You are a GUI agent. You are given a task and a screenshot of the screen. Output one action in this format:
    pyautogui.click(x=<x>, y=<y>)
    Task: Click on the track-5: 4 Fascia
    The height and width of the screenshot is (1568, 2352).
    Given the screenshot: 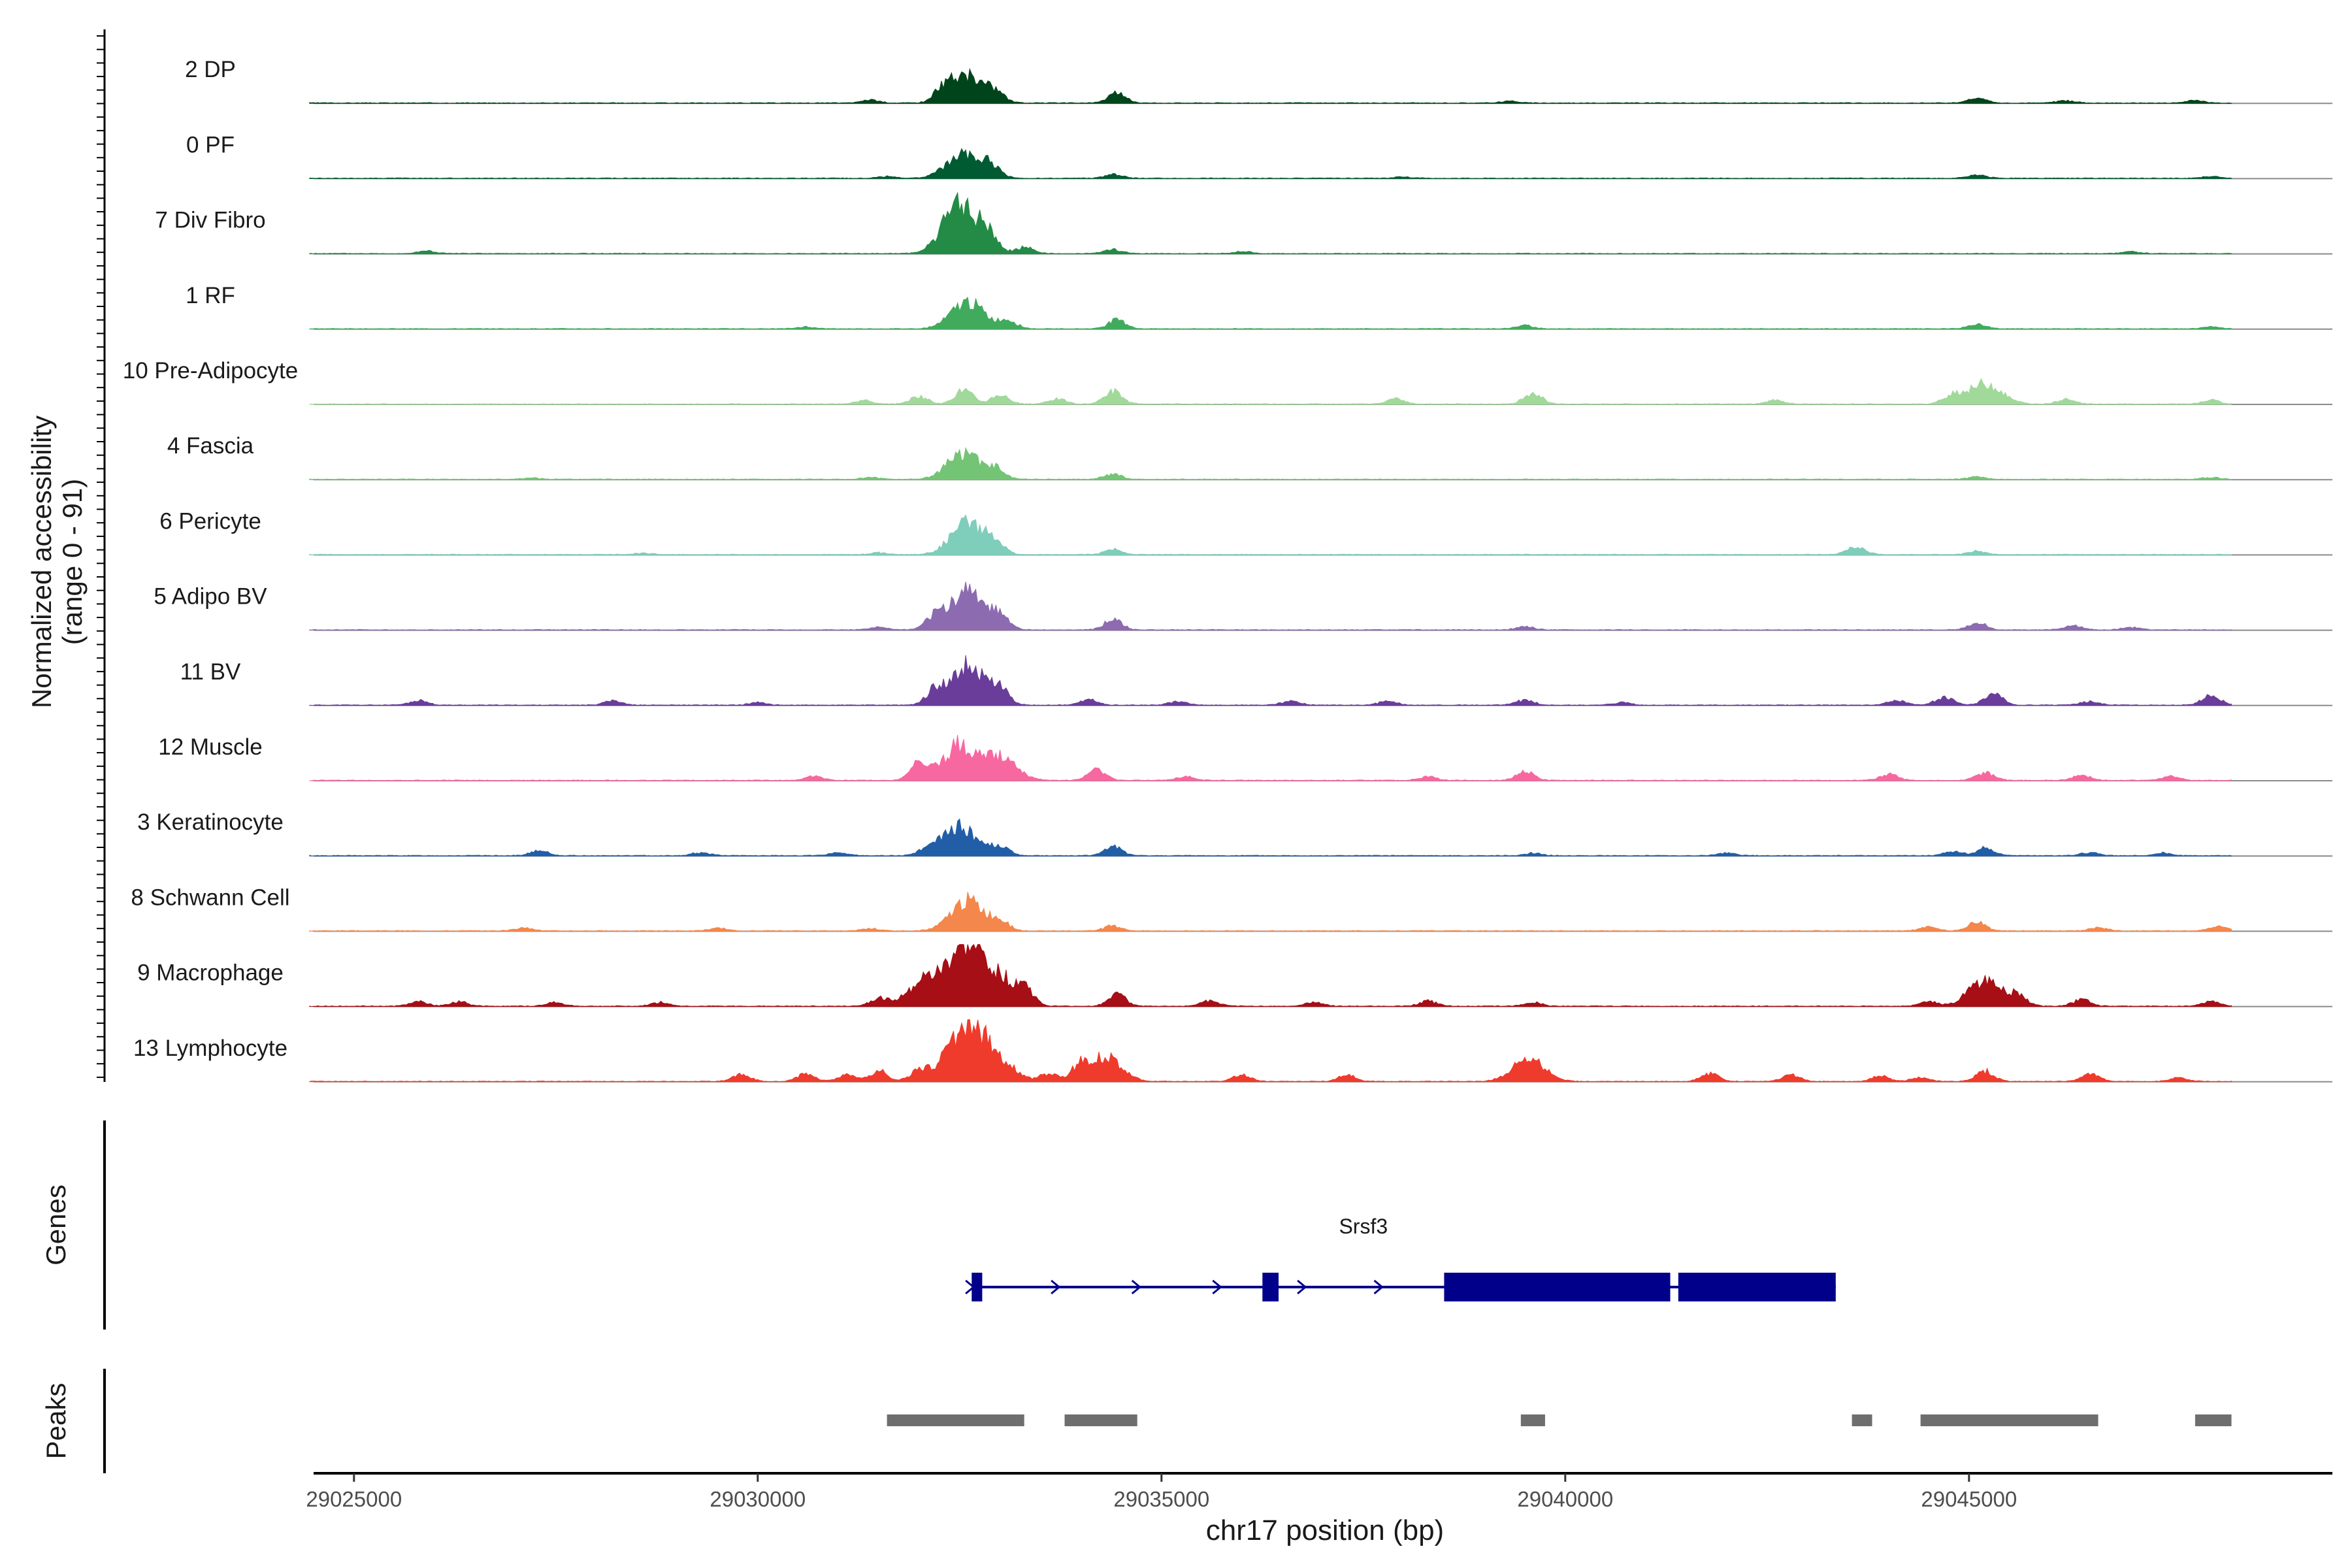 What is the action you would take?
    pyautogui.click(x=1249, y=457)
    